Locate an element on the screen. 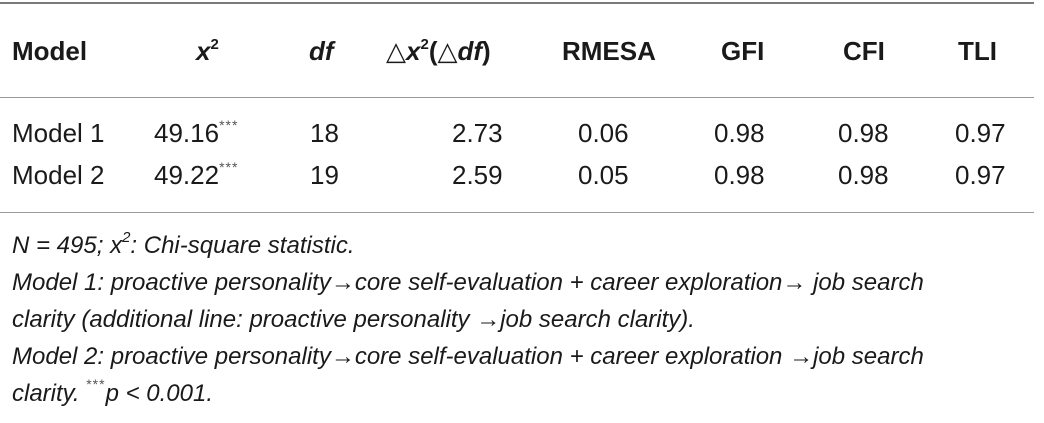 The width and height of the screenshot is (1044, 423). table-note-significance: clarity. ***p < 0.001. is located at coordinates (113, 391).